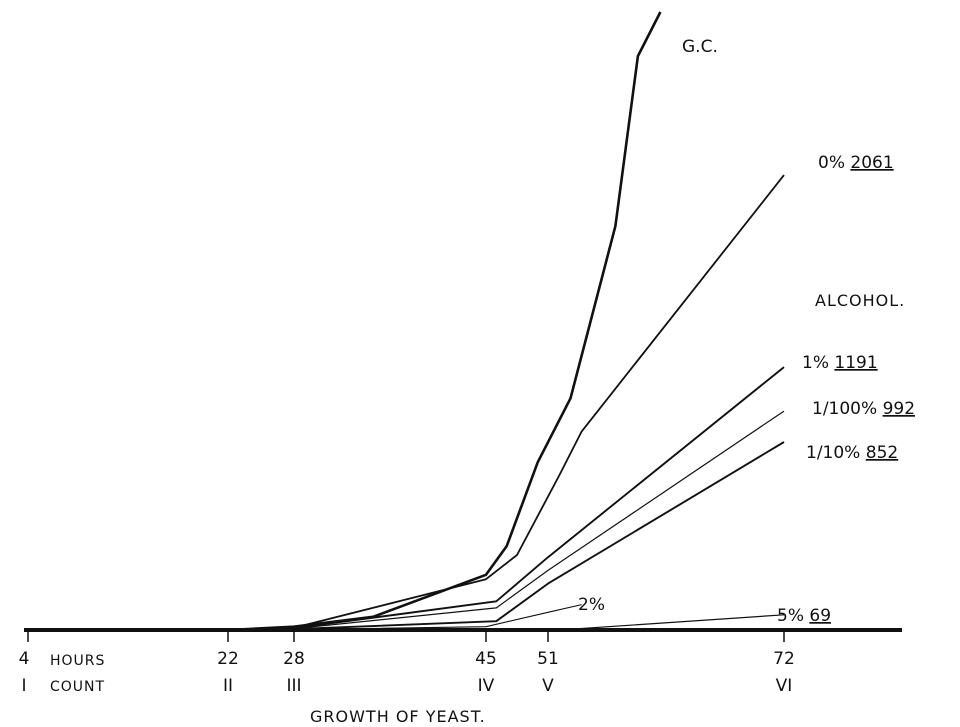 Image resolution: width=960 pixels, height=727 pixels. Describe the element at coordinates (77, 661) in the screenshot. I see `hours-axis-label: HOURS` at that location.